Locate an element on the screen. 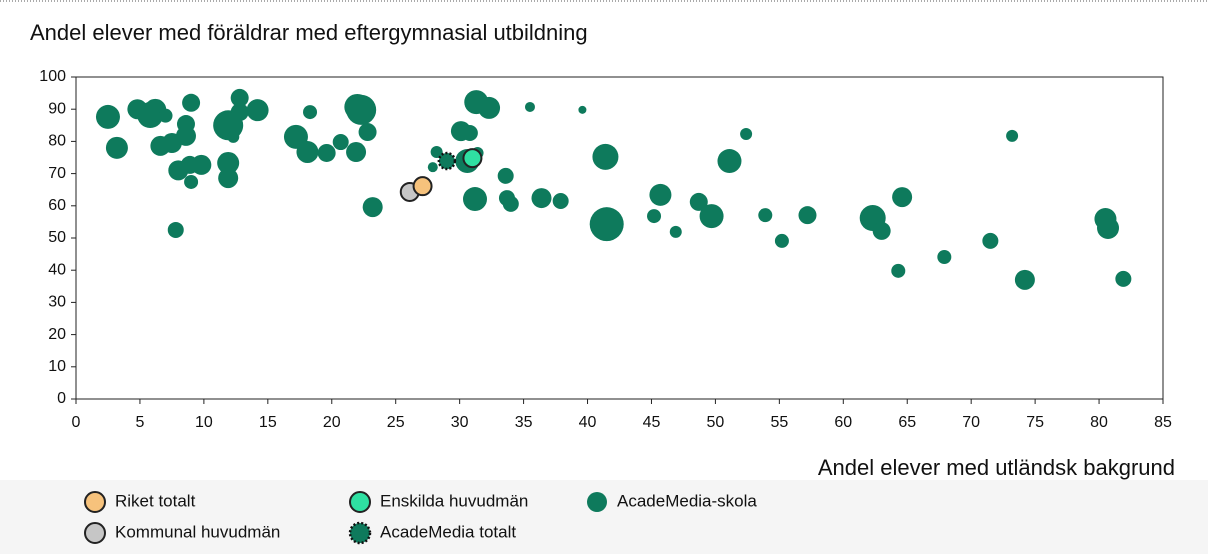 The image size is (1208, 554). y-tick-label: 10 is located at coordinates (57, 366).